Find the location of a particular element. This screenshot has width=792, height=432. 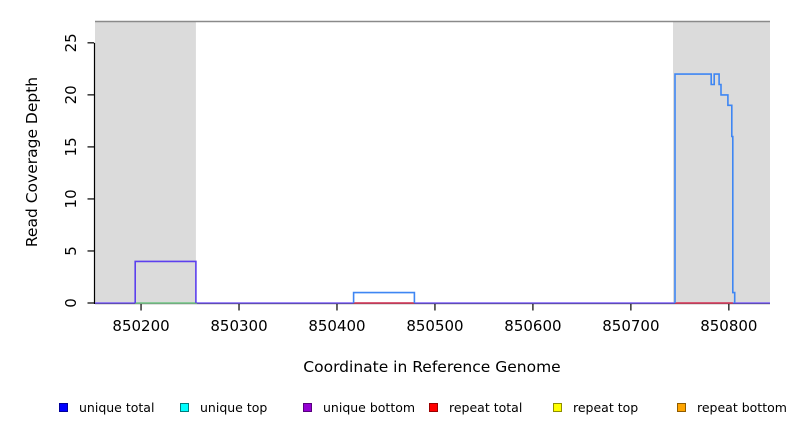

legend-label: repeat top is located at coordinates (606, 407).